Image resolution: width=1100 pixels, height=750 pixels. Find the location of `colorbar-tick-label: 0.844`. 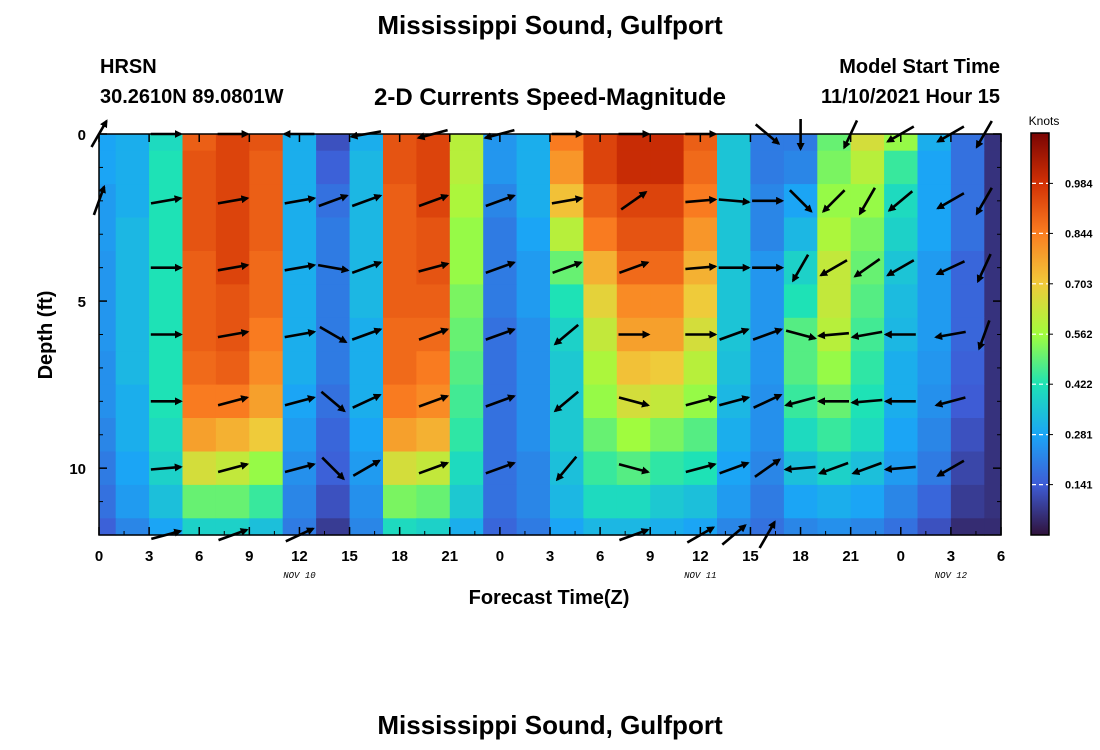

colorbar-tick-label: 0.844 is located at coordinates (1079, 234).